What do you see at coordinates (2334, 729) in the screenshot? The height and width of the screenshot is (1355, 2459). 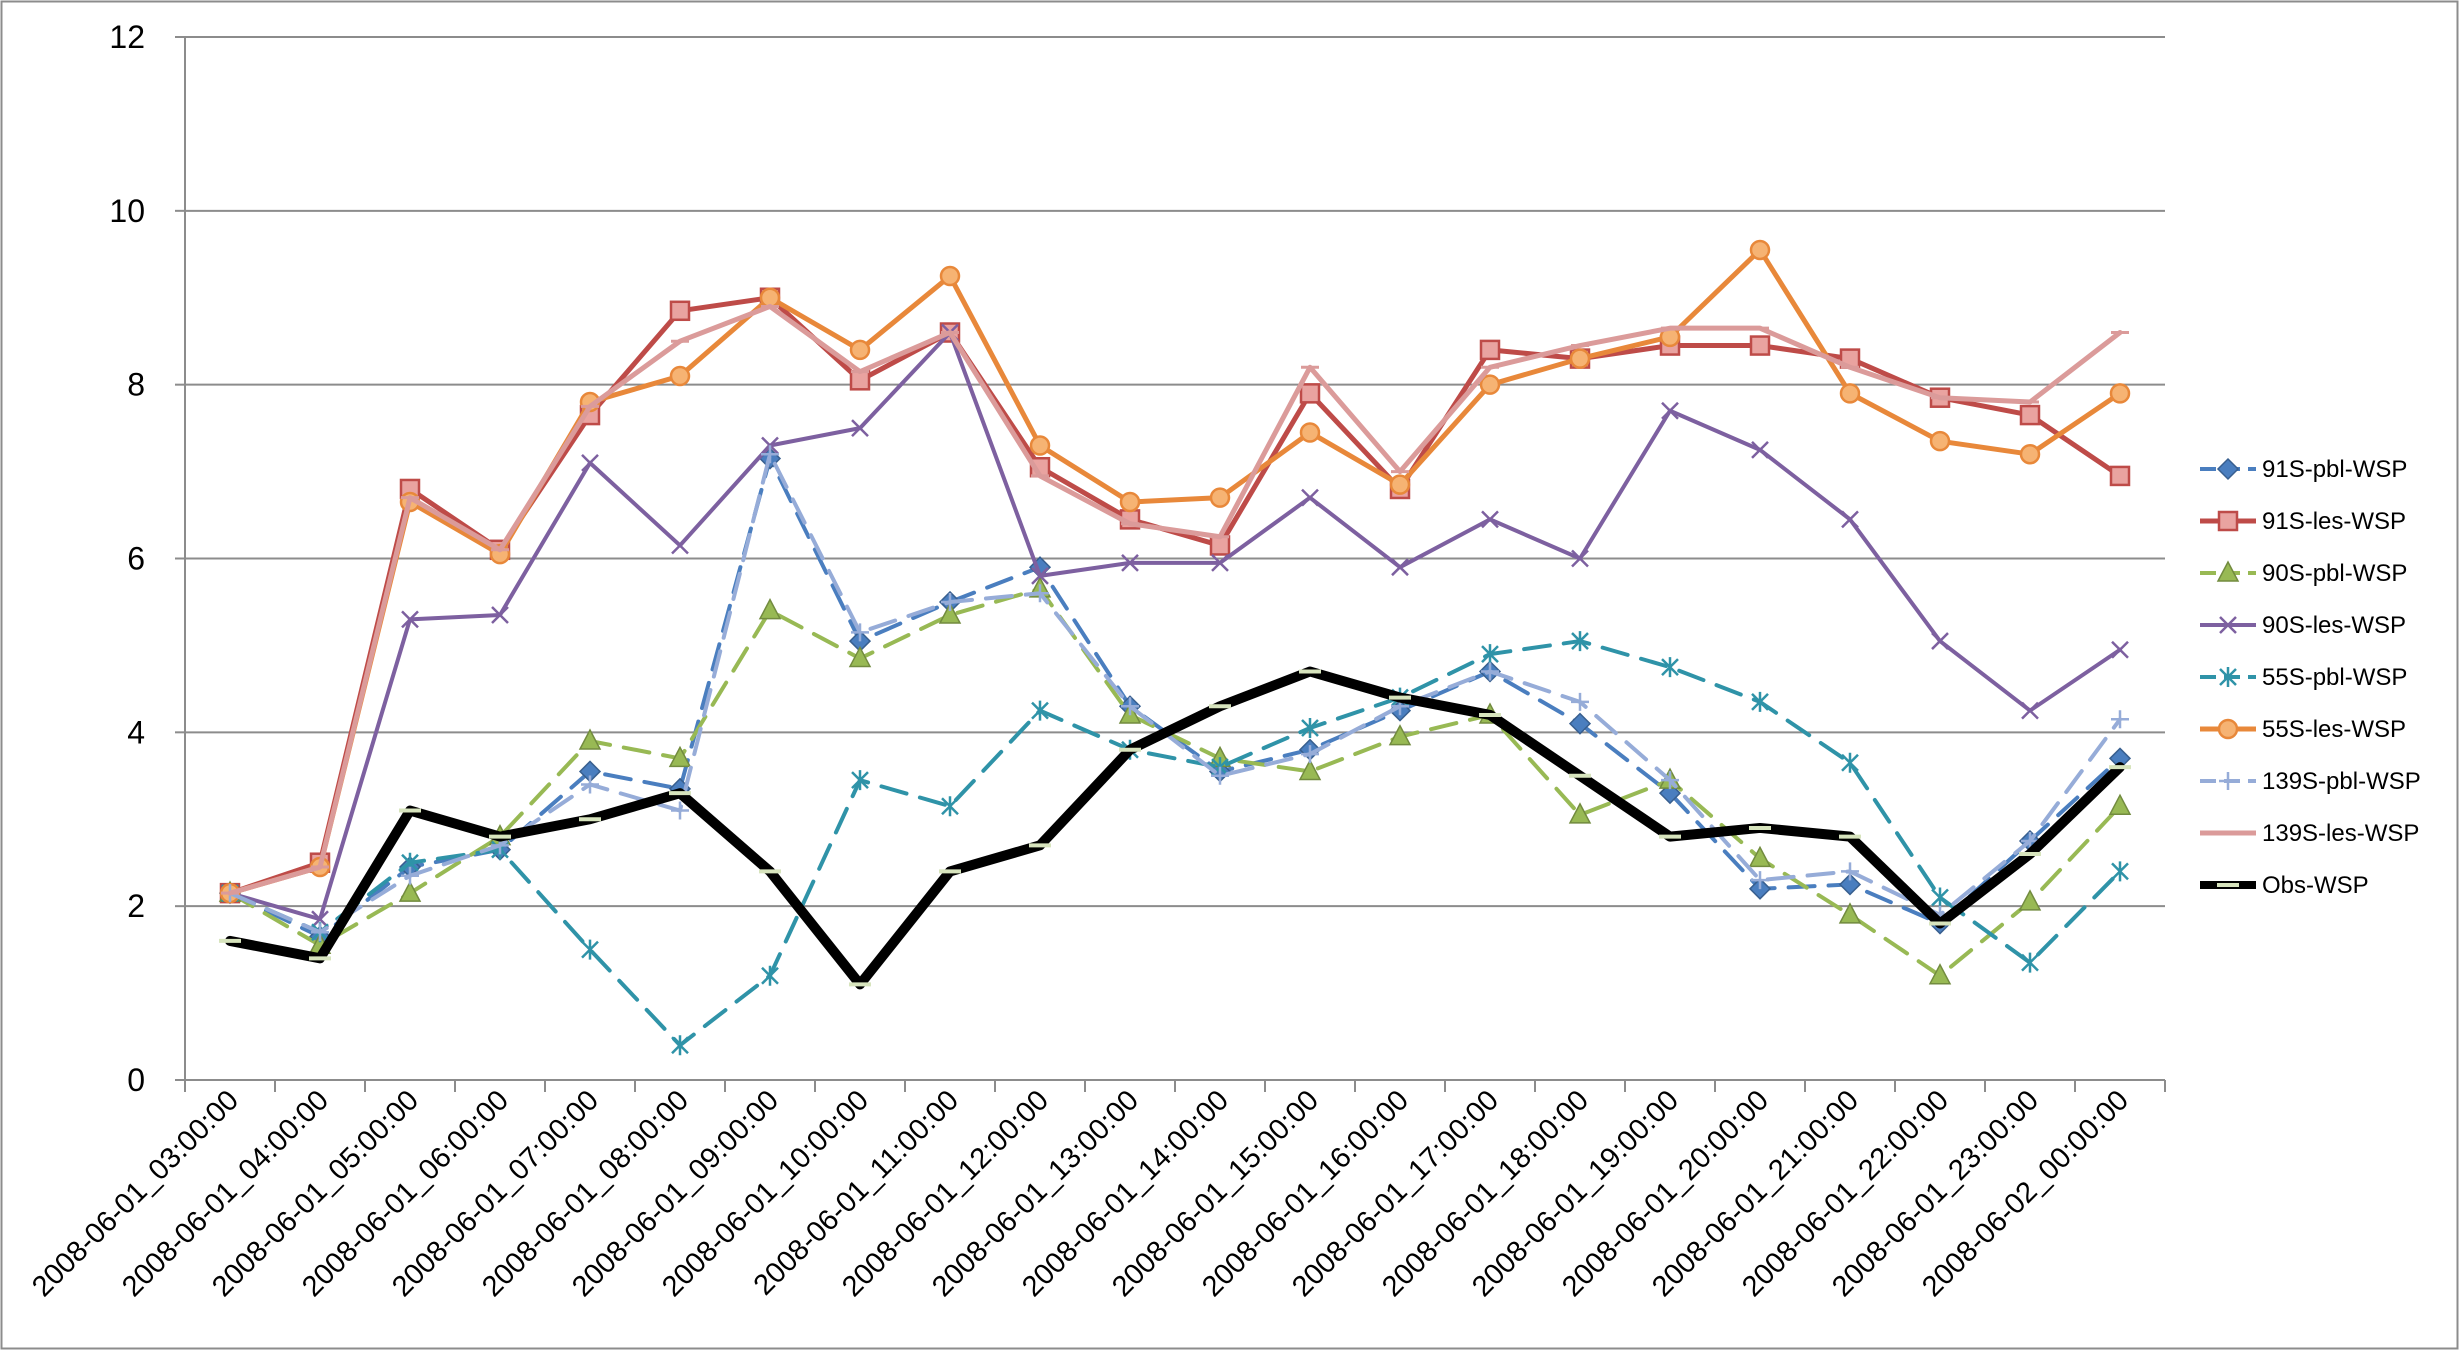 I see `legend-label: 55S-les-WSP` at bounding box center [2334, 729].